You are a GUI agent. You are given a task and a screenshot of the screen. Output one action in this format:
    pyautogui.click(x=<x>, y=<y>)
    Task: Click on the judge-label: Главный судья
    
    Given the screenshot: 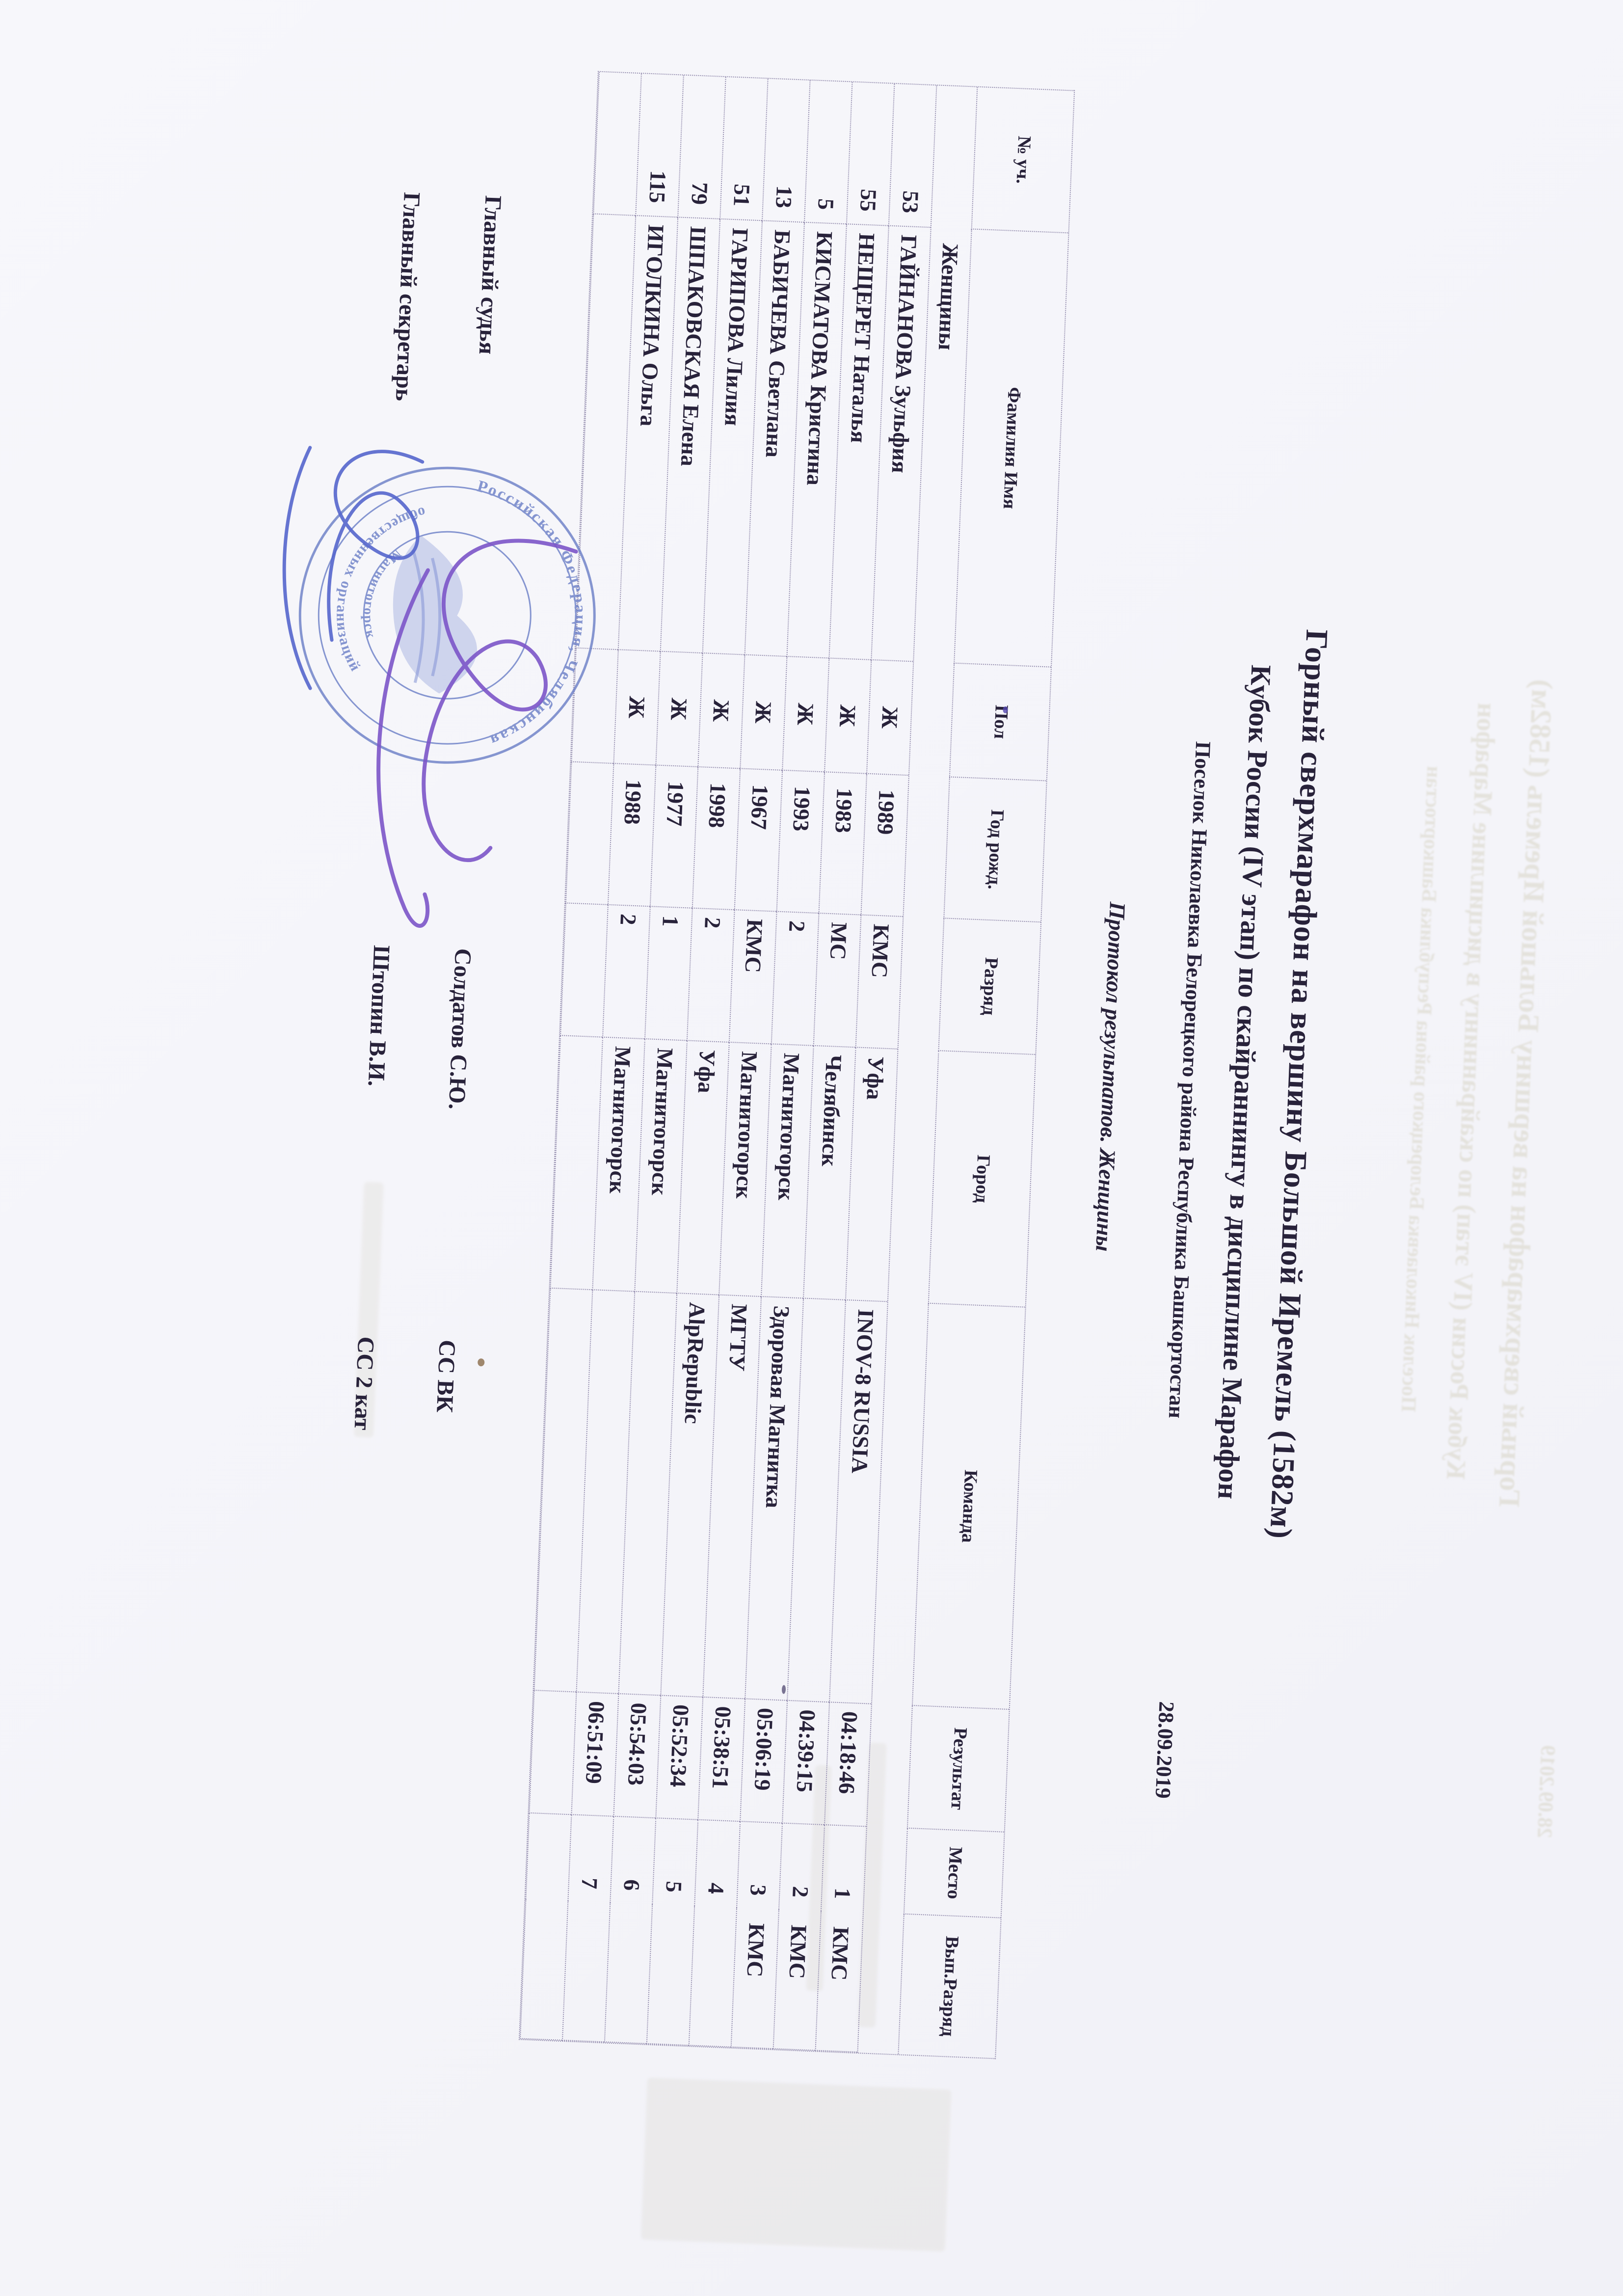 What is the action you would take?
    pyautogui.click(x=490, y=275)
    